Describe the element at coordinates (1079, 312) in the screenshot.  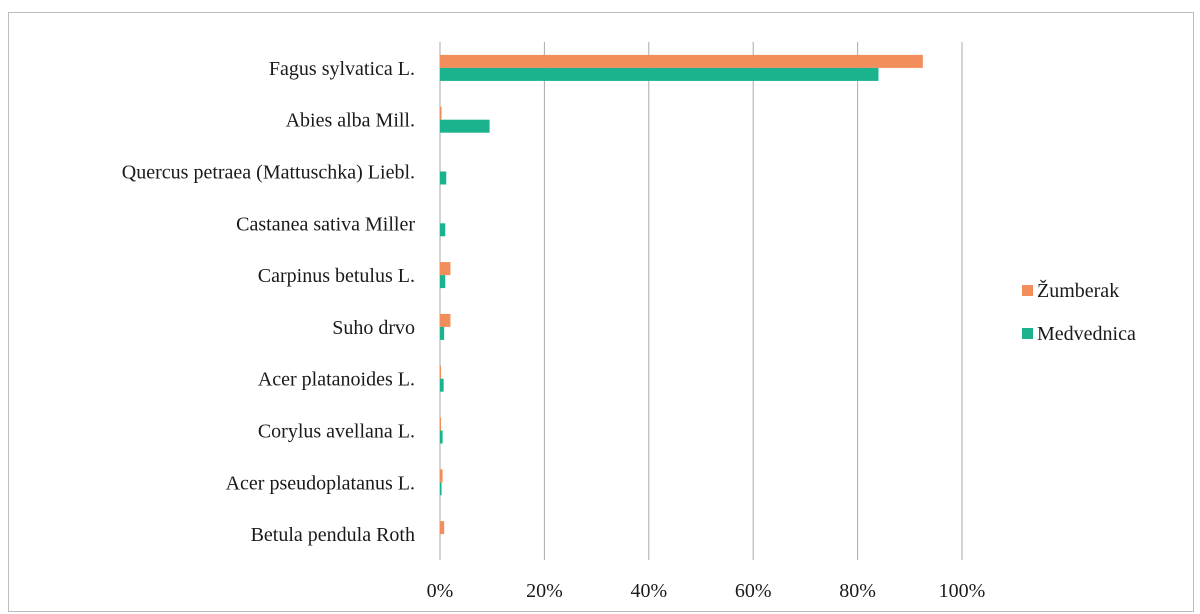
I see `legend: Žumberak Medvednica` at that location.